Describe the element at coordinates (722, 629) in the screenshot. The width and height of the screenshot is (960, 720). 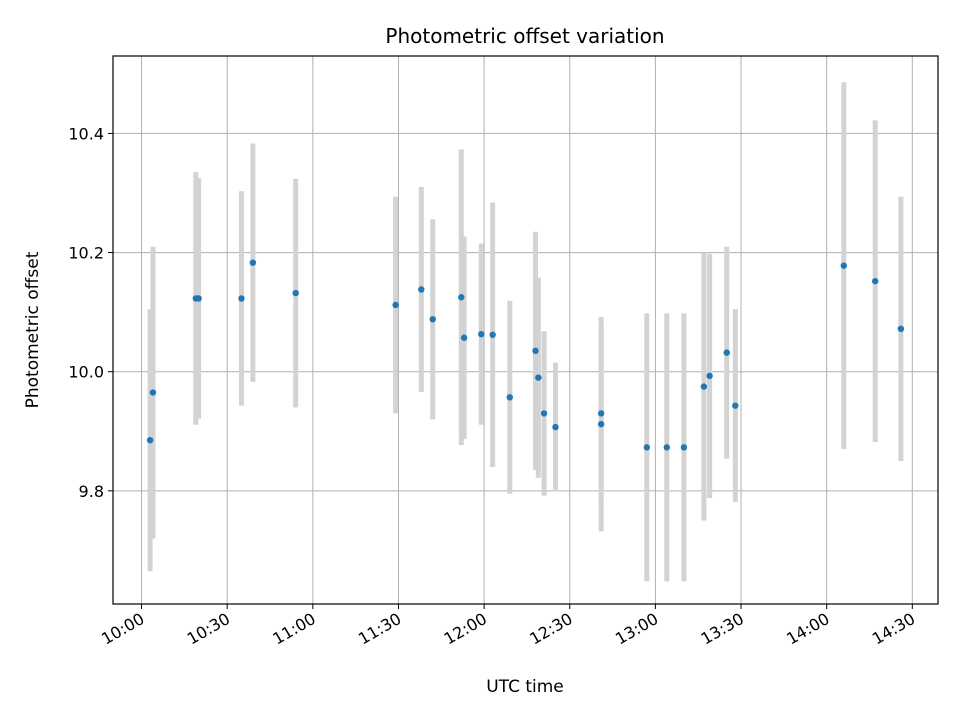
I see `x-tick-label: 13:30` at that location.